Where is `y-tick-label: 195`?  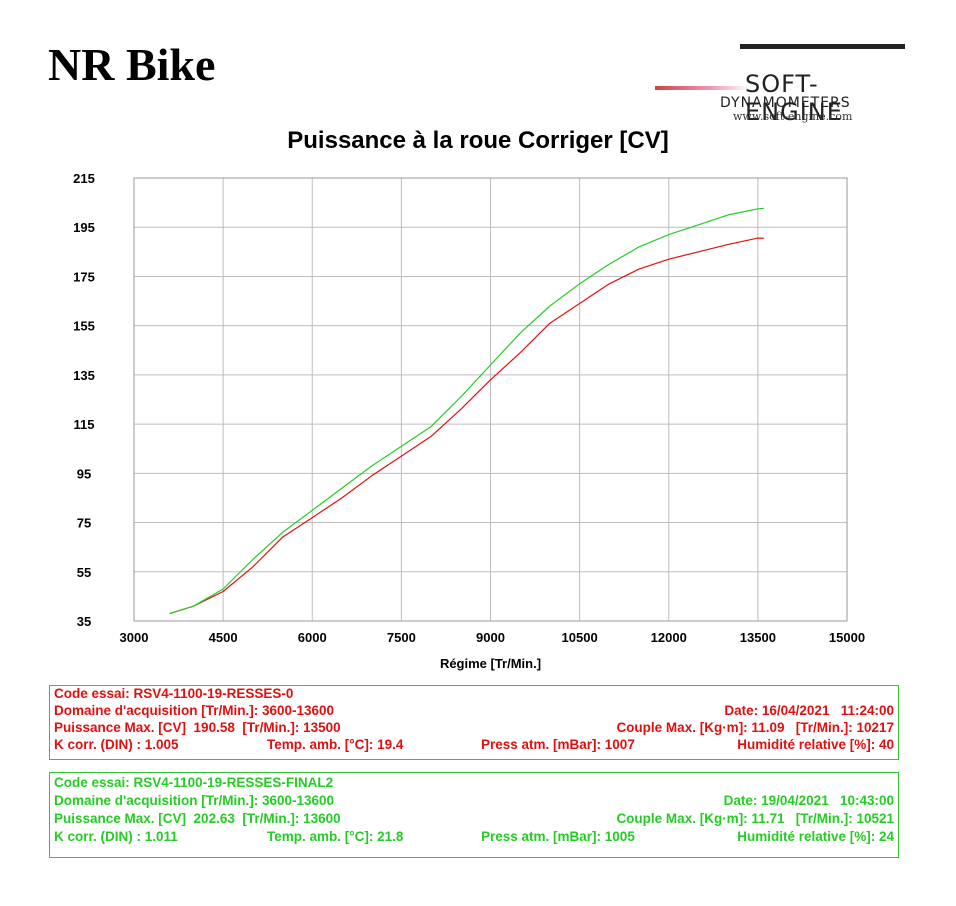 y-tick-label: 195 is located at coordinates (84, 227).